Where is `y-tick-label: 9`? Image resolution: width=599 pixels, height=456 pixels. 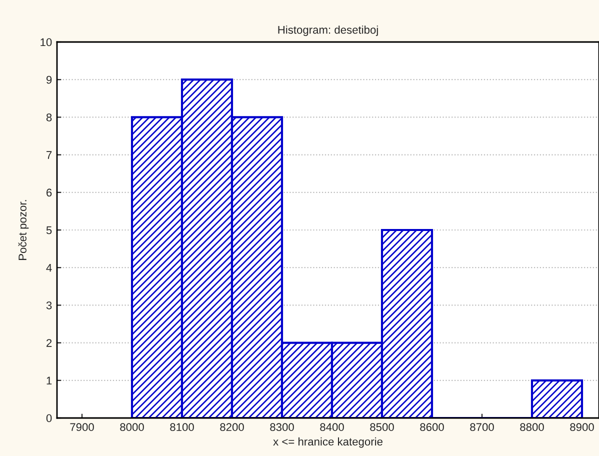 y-tick-label: 9 is located at coordinates (49, 80).